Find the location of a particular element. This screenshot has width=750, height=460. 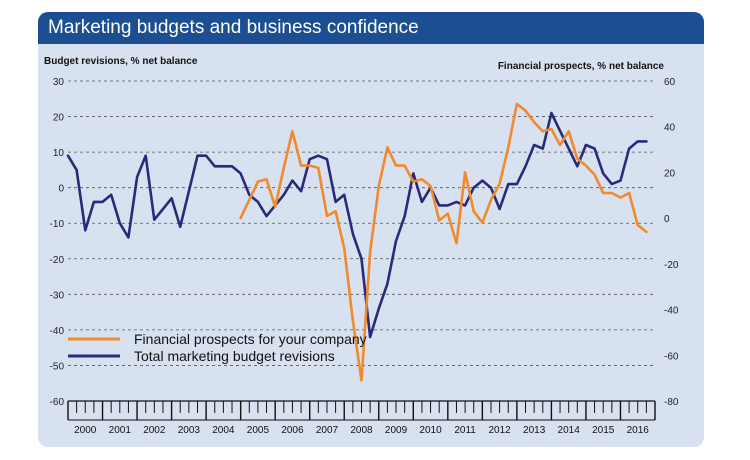

x-tick-label: 2007 is located at coordinates (327, 430).